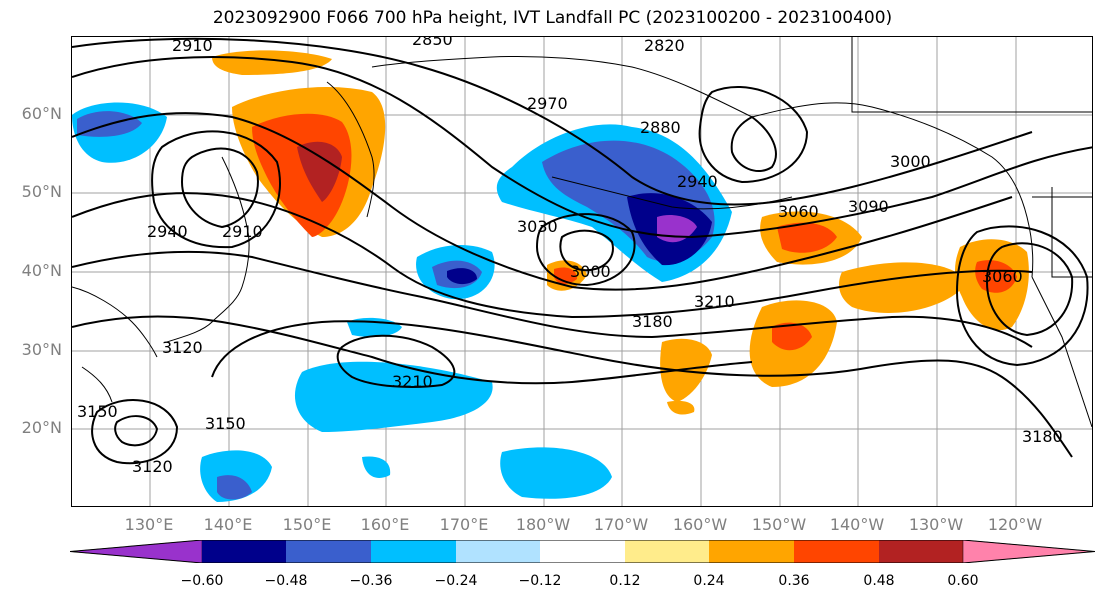 This screenshot has height=601, width=1105. What do you see at coordinates (547, 103) in the screenshot?
I see `contour-label: 2970` at bounding box center [547, 103].